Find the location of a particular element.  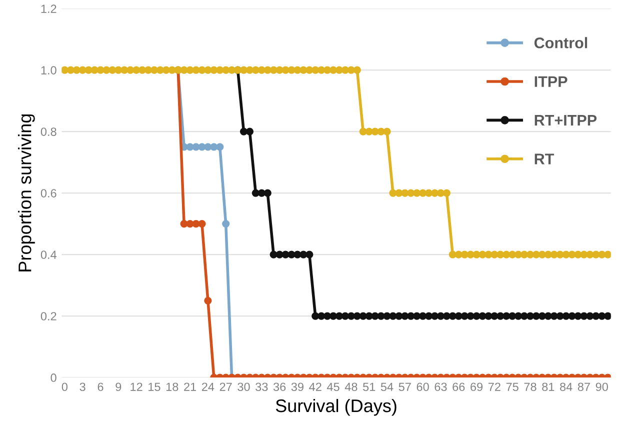

x-tick-label: 84 is located at coordinates (566, 387).